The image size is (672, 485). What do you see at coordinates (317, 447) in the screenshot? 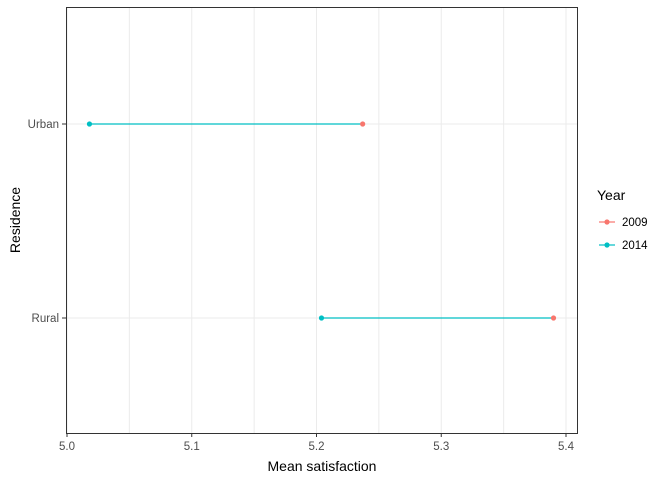
I see `x-tick-label: 5.2` at bounding box center [317, 447].